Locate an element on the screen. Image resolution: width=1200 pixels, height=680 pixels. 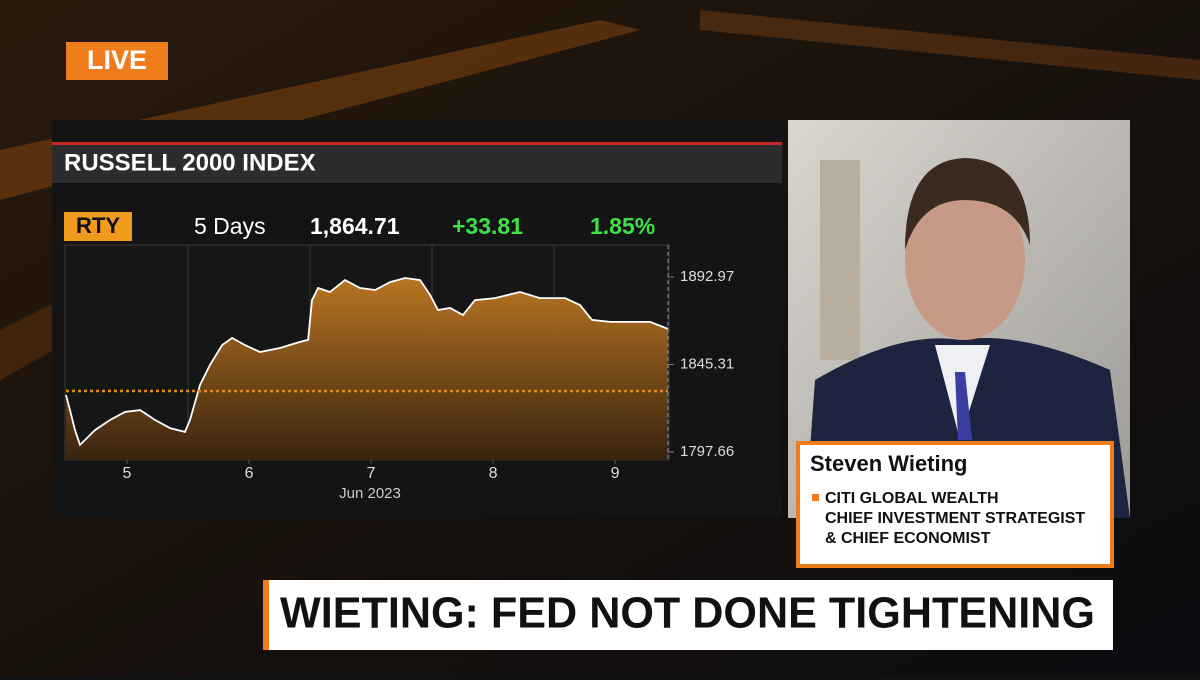
area is located at coordinates (367, 369).